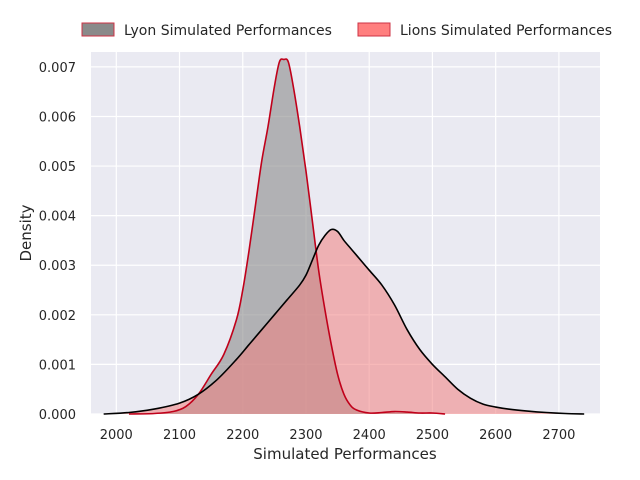 The image size is (640, 480). Describe the element at coordinates (305, 435) in the screenshot. I see `x-tick-label: 2300` at that location.